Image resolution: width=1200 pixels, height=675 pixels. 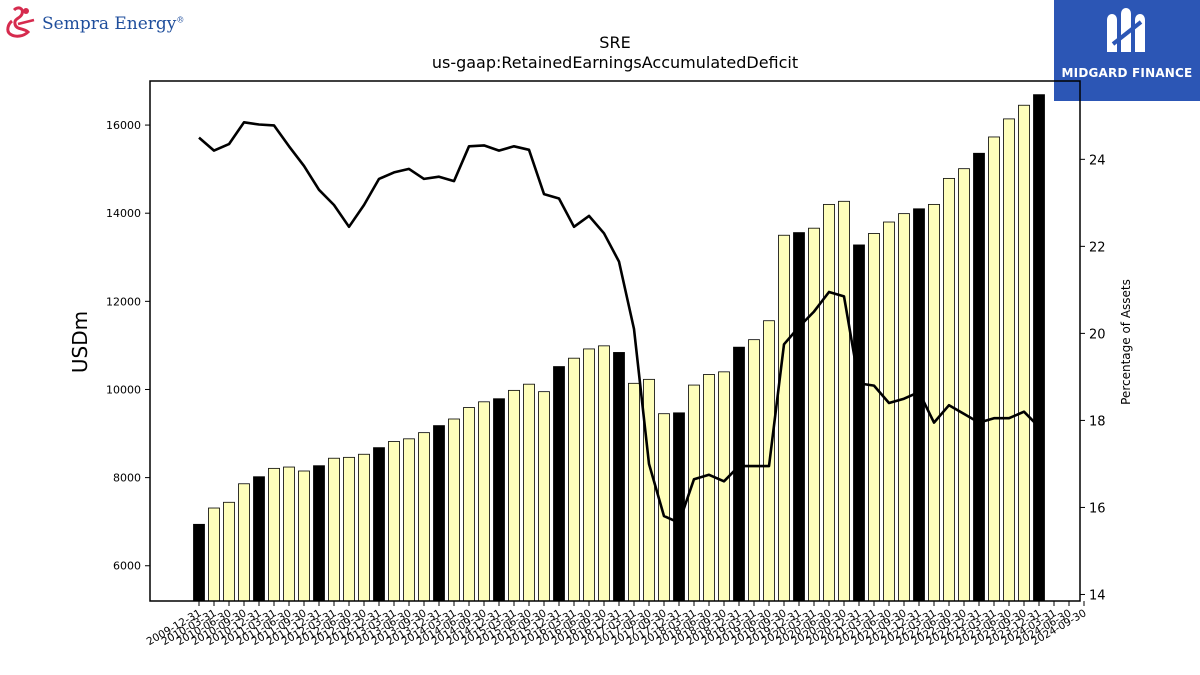 What do you see at coordinates (113, 24) in the screenshot?
I see `brand-name: Sempra Energy®` at bounding box center [113, 24].